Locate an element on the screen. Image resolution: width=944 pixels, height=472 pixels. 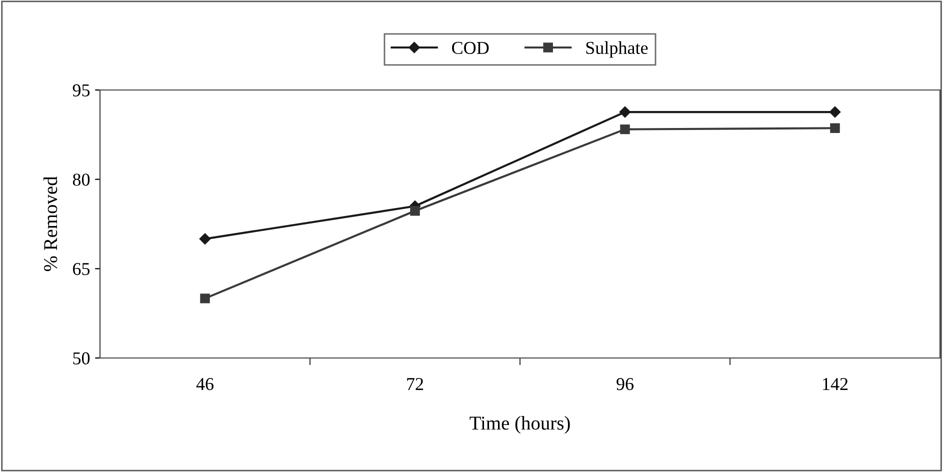
legend-label: Sulphate is located at coordinates (617, 49).